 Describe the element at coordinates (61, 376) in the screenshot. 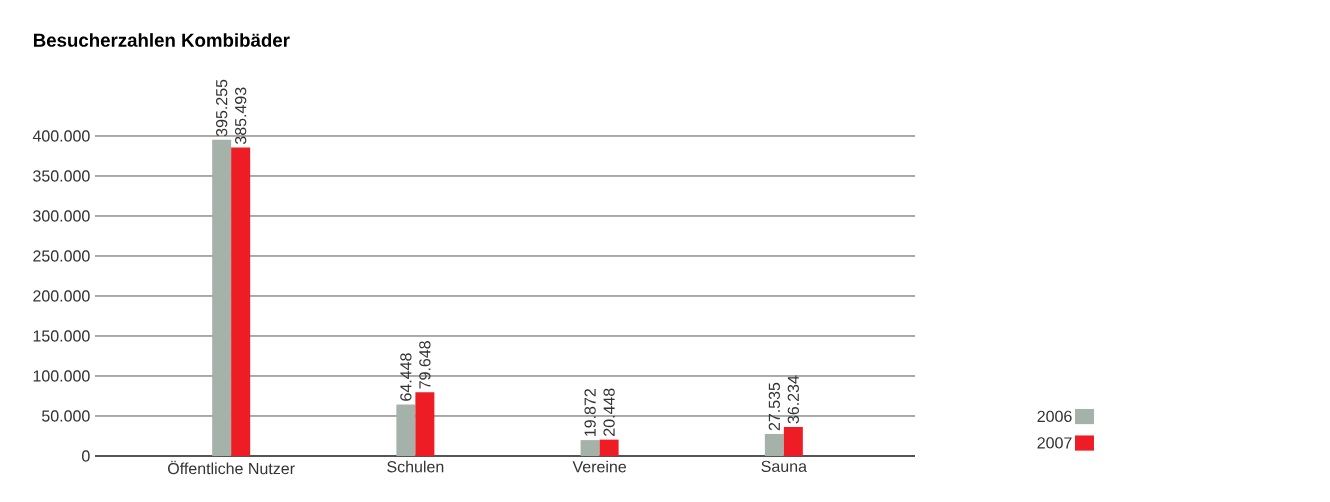

I see `y-tick-label: 100.000` at that location.